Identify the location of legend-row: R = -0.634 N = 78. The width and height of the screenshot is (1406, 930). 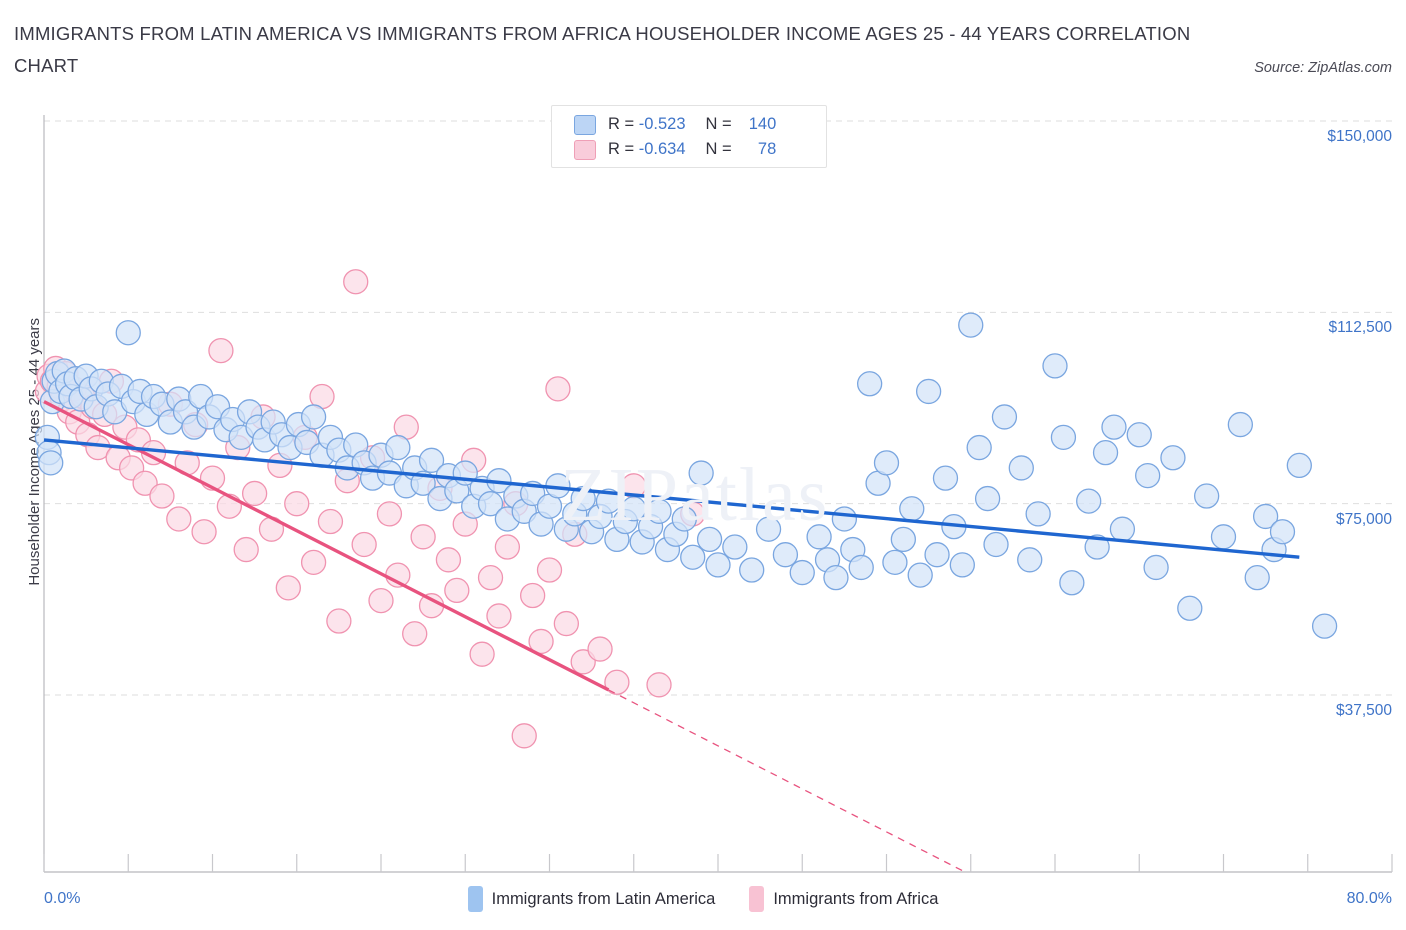
(689, 149).